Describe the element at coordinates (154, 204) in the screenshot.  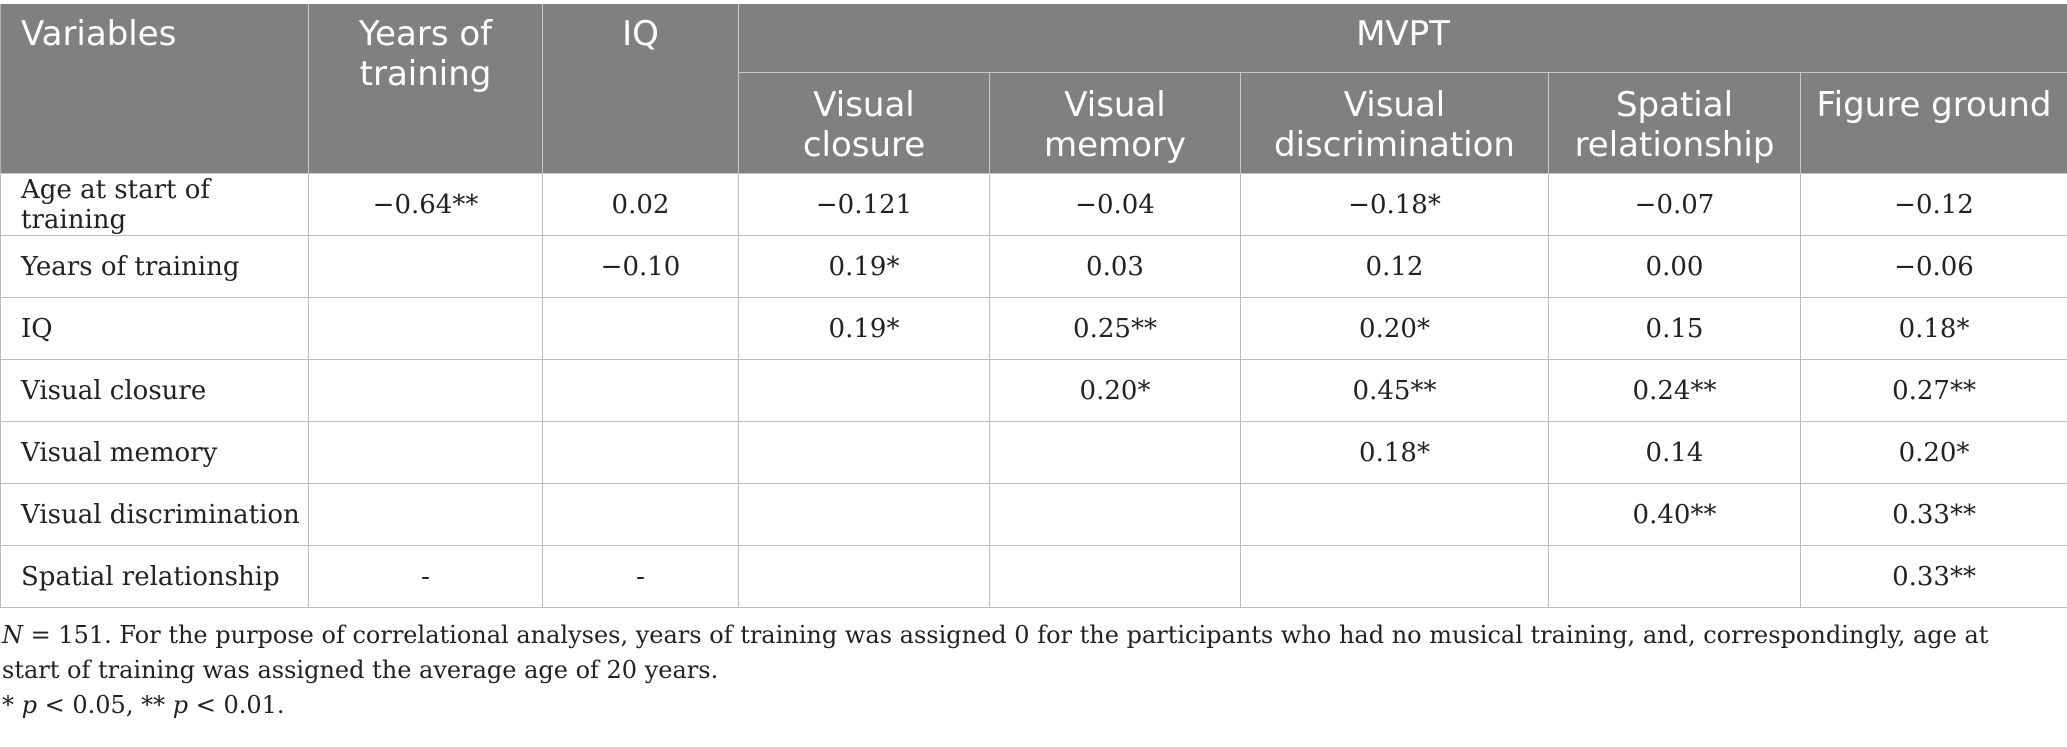
I see `row-label: Age at start of training` at that location.